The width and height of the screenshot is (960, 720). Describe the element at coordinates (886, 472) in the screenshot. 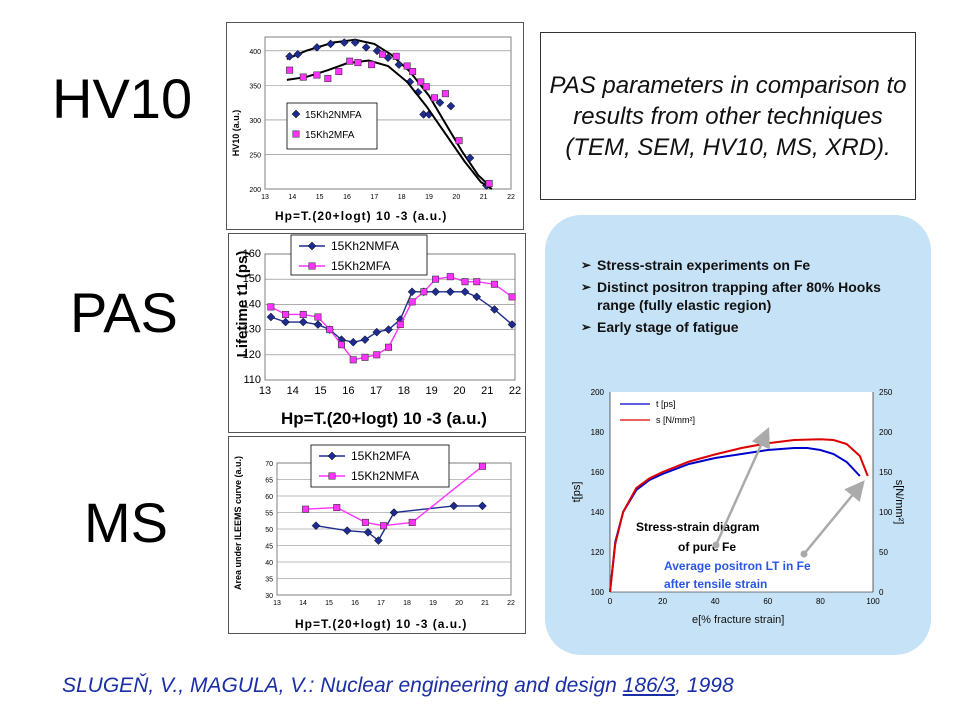

I see `y-tick-label-right: 150` at that location.